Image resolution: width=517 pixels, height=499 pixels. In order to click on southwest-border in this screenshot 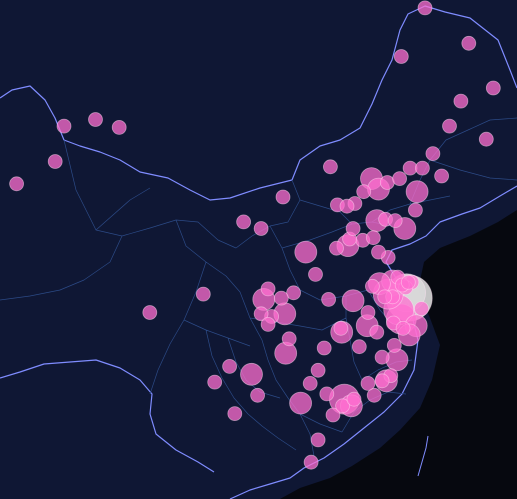, I will do `click(107, 416)`.